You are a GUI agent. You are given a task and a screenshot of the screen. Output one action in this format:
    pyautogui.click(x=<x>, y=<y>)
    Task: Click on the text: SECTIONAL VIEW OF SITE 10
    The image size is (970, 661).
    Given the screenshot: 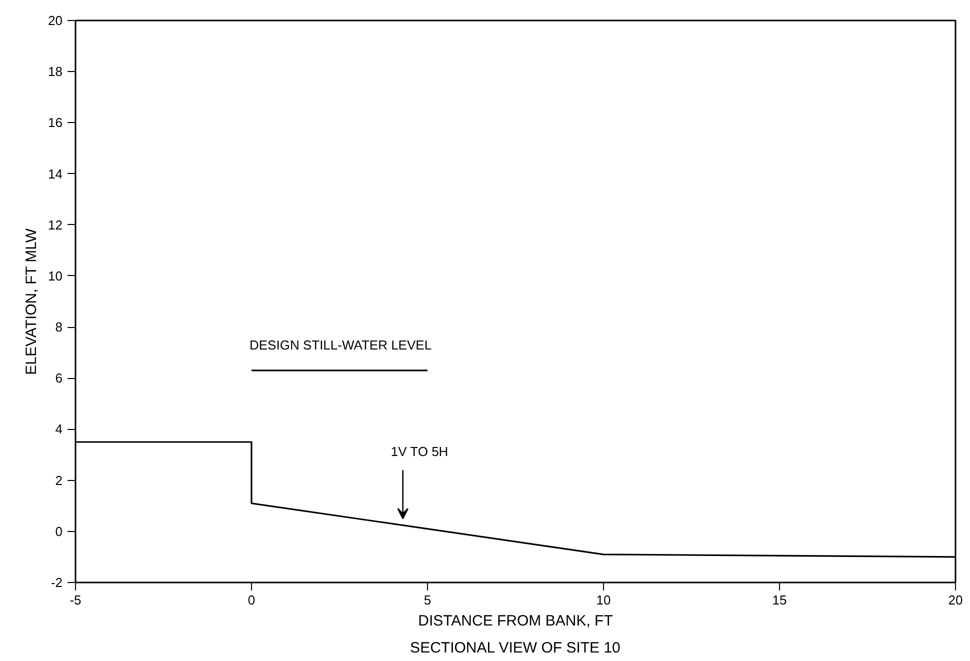 What is the action you would take?
    pyautogui.click(x=515, y=648)
    